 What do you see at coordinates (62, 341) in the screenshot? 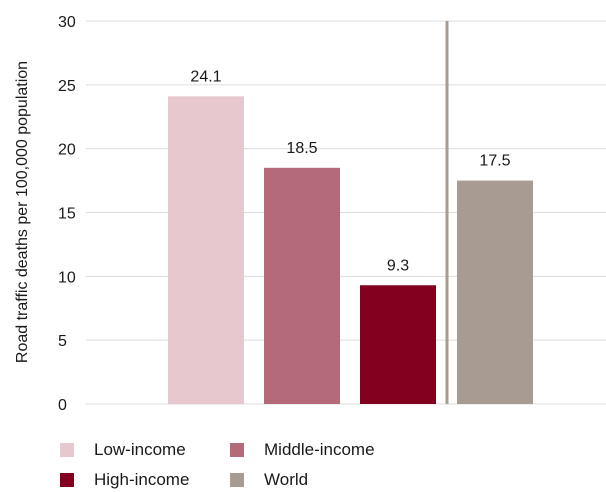
I see `y-tick-label: 5` at bounding box center [62, 341].